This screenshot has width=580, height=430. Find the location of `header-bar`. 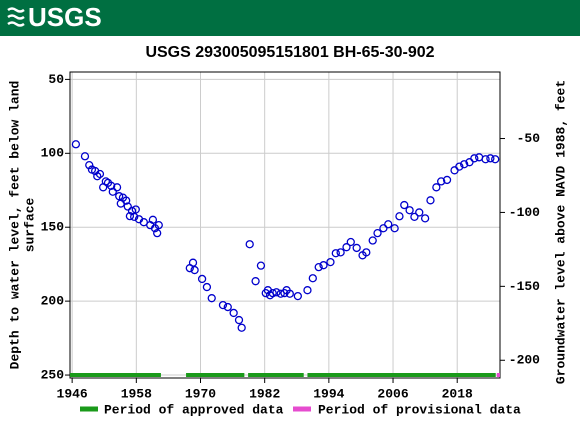

header-bar is located at coordinates (290, 18).